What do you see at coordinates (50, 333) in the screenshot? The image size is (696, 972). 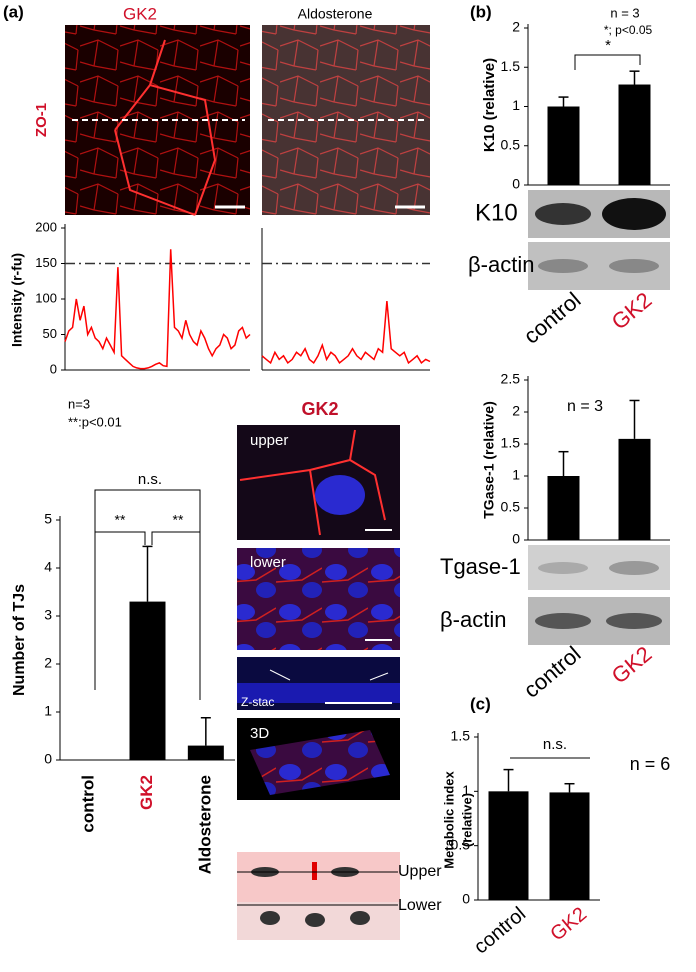 I see `y-tick-label: 50` at bounding box center [50, 333].